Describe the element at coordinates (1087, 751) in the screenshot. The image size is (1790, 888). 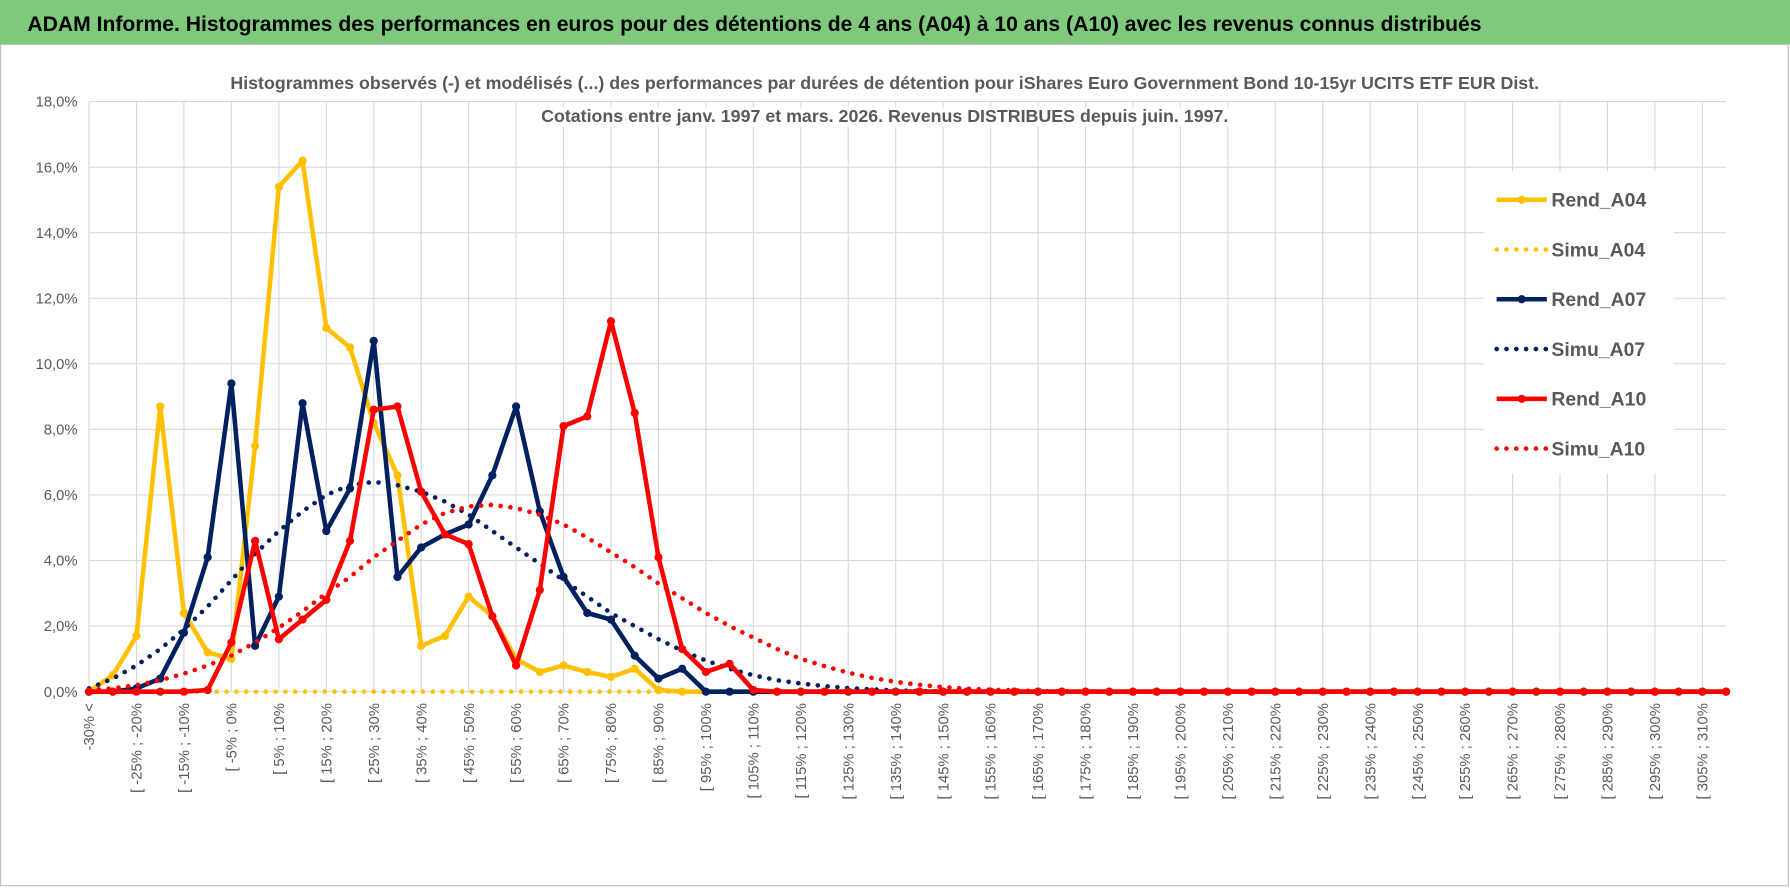
I see `x-tick-label: [ 175% ; 180%` at that location.